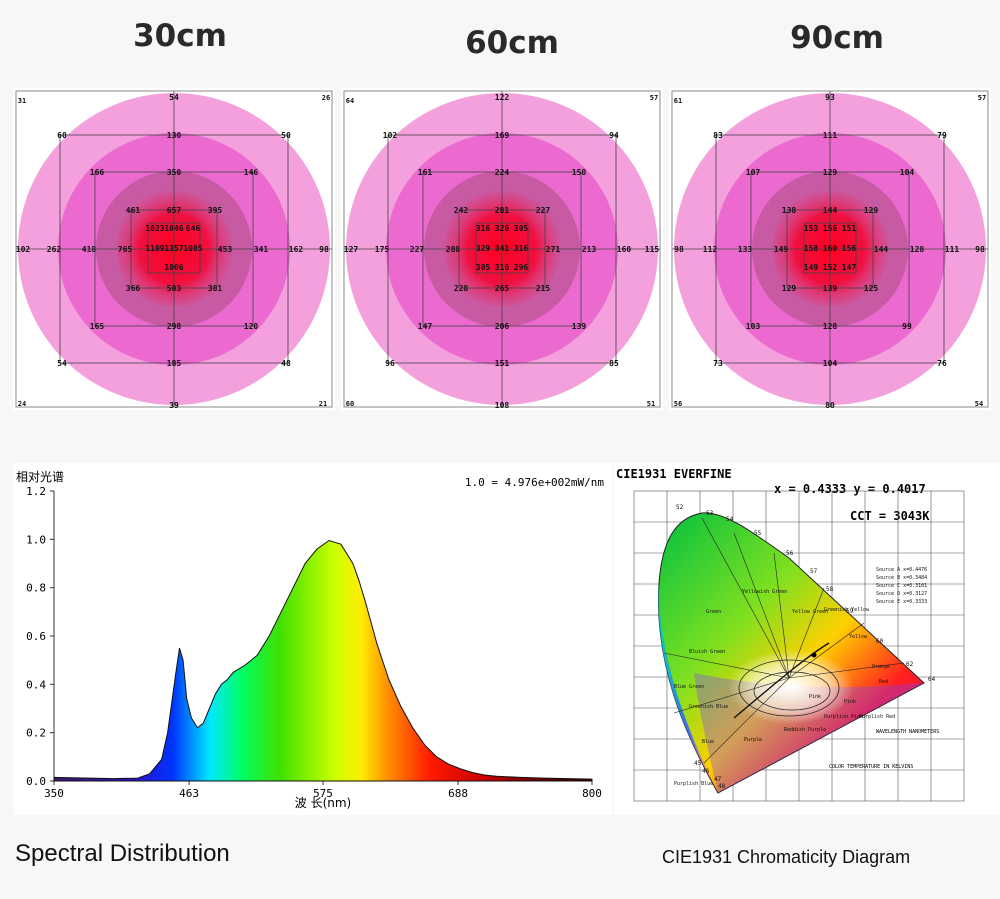 This screenshot has height=899, width=1000. I want to click on grid-outer, so click(174, 249).